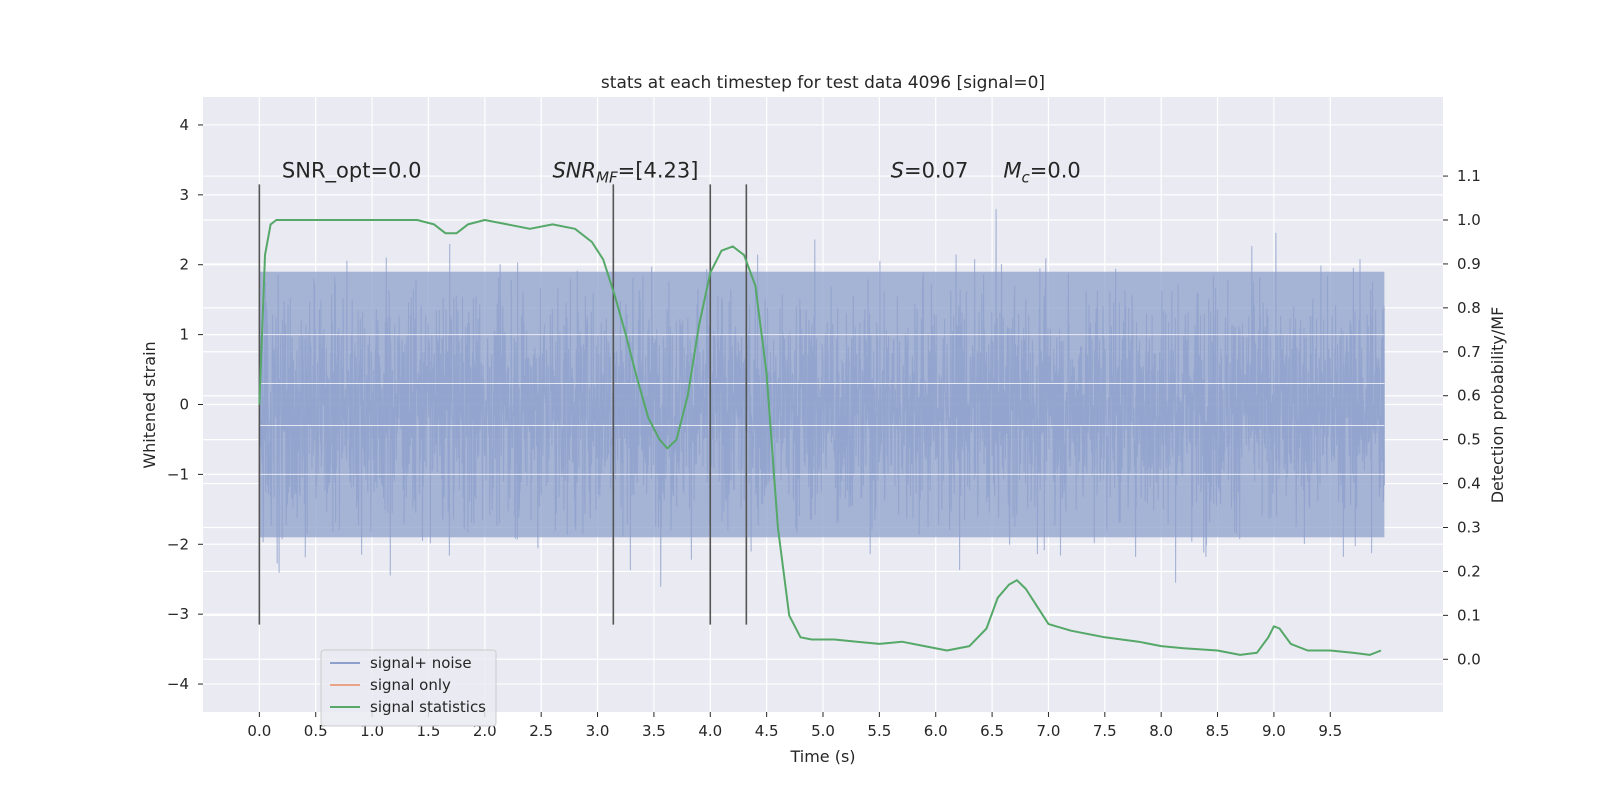 Image resolution: width=1600 pixels, height=800 pixels. Describe the element at coordinates (1469, 396) in the screenshot. I see `y2-tick-label: 0.6` at that location.